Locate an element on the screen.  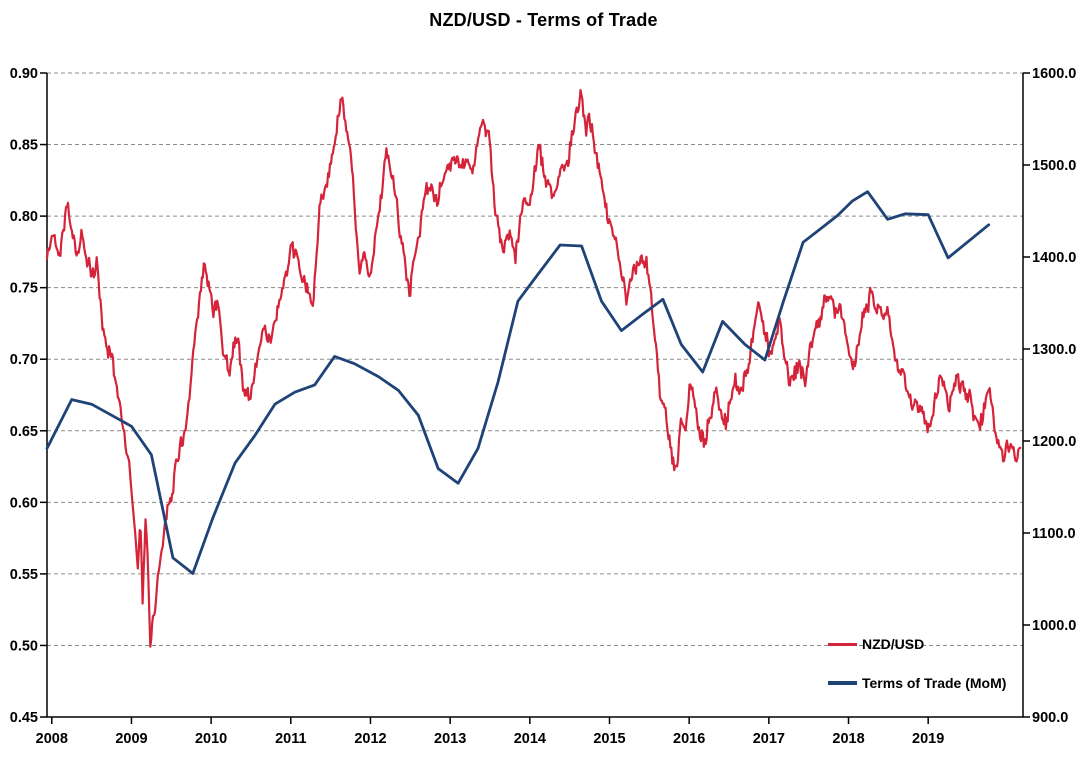
y-right-tick-label: 1200.0 is located at coordinates (1054, 442).